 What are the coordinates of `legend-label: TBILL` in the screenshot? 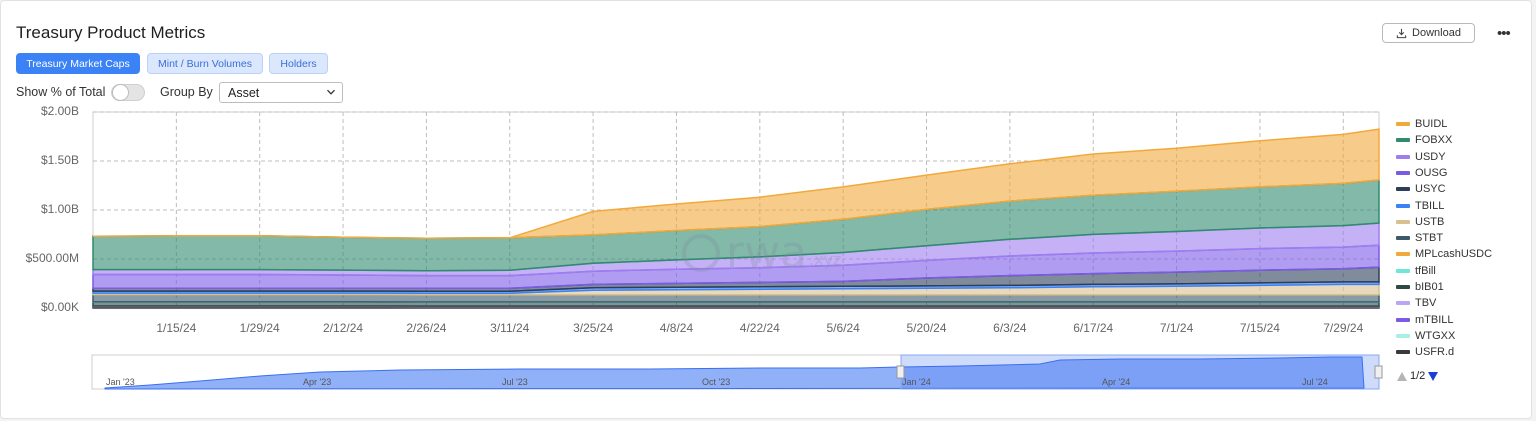 It's located at (1430, 205).